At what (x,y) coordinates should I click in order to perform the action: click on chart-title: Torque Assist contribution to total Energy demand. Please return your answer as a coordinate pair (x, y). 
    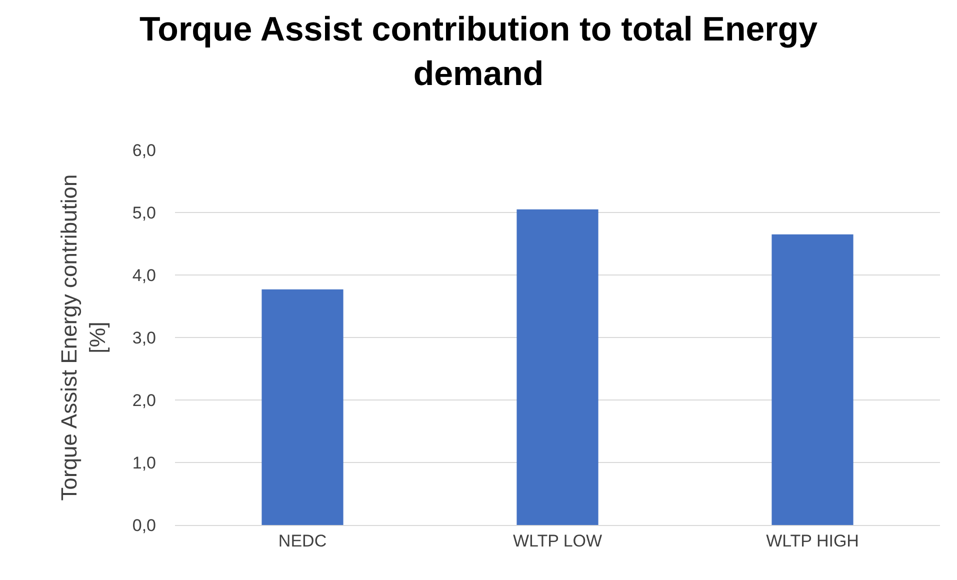
    Looking at the image, I should click on (478, 51).